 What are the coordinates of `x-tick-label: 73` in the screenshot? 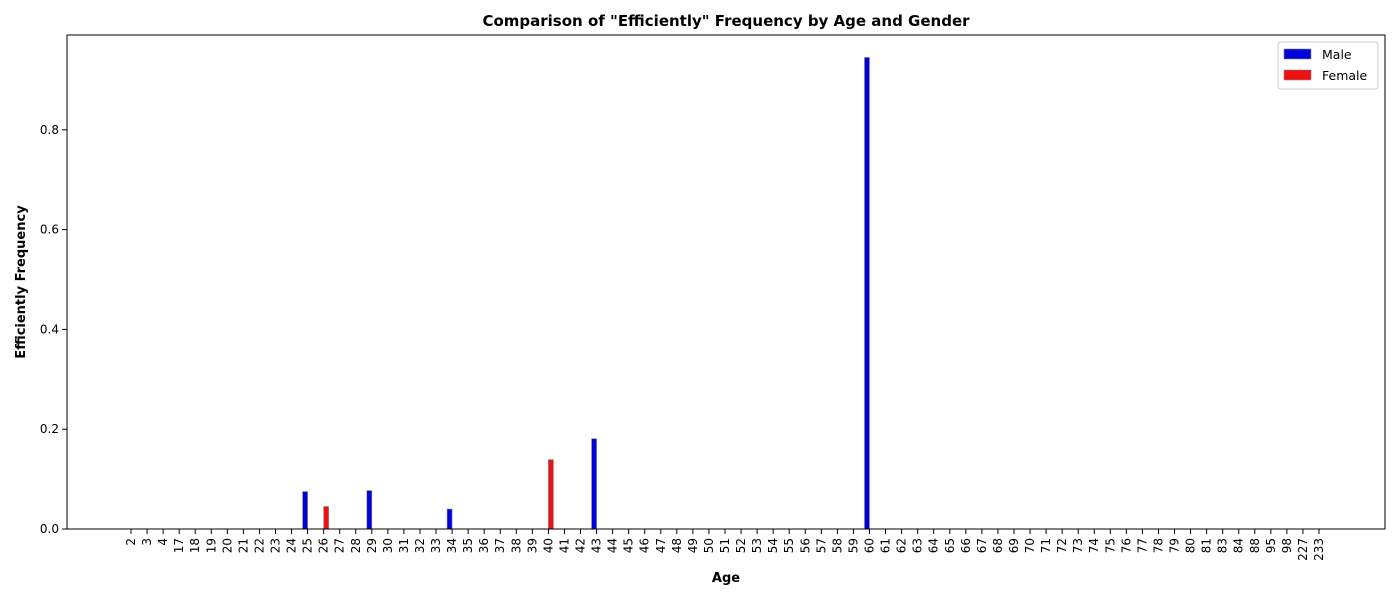 It's located at (1078, 545).